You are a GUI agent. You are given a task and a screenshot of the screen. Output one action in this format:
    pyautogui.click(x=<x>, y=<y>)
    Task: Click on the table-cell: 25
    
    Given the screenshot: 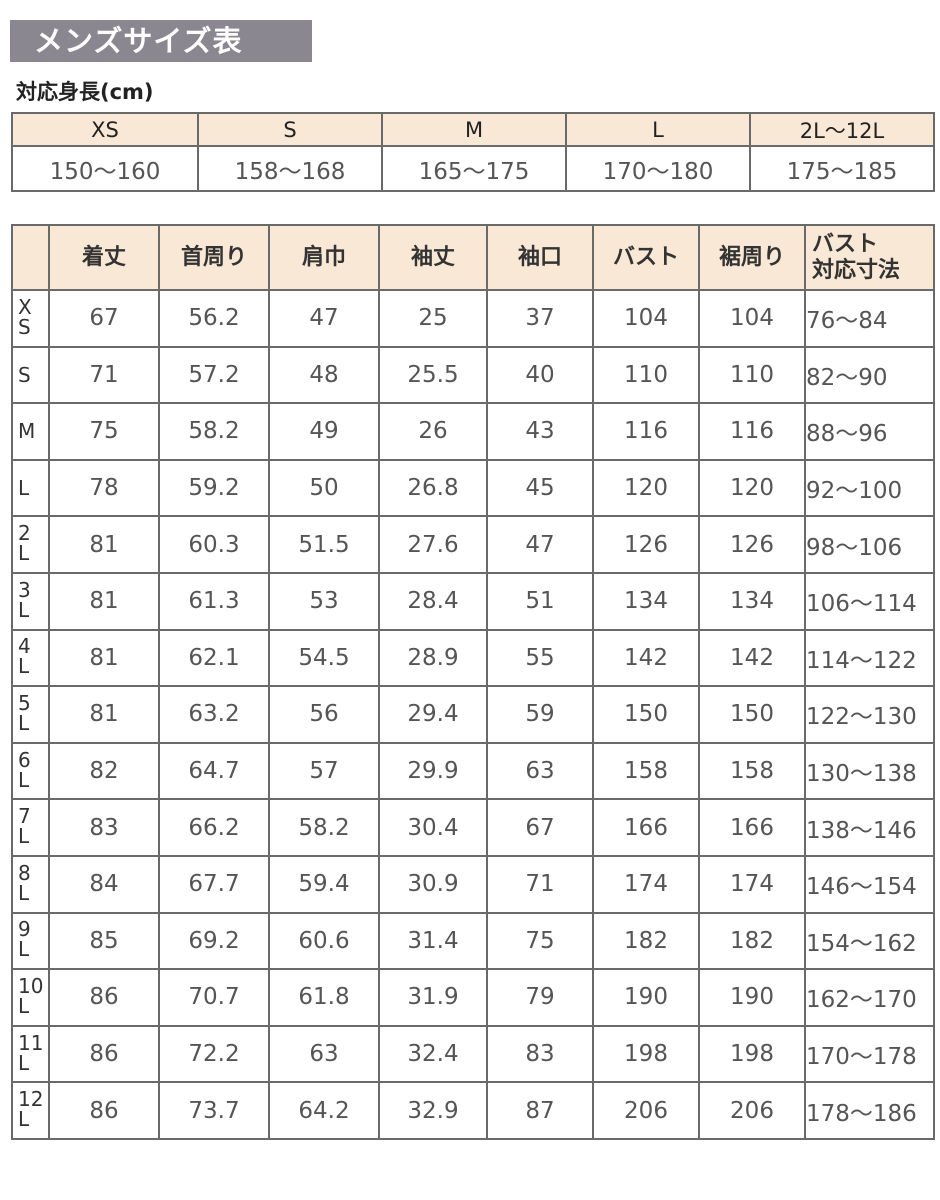 What is the action you would take?
    pyautogui.click(x=433, y=318)
    